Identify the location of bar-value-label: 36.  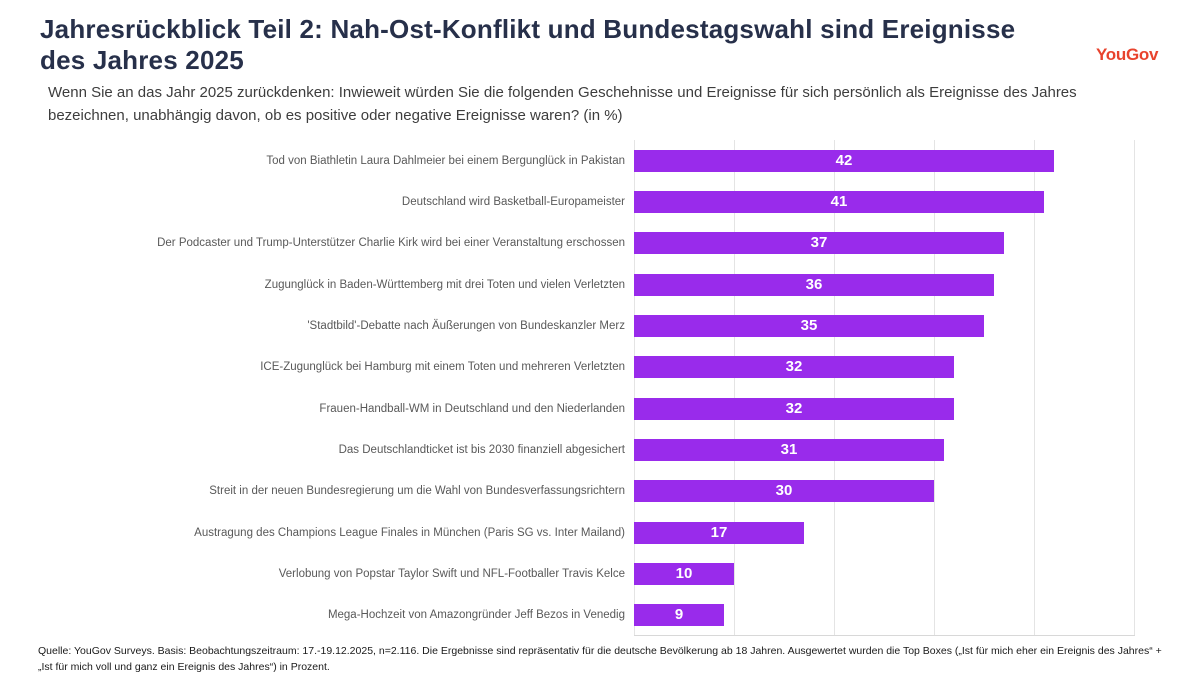
(814, 284).